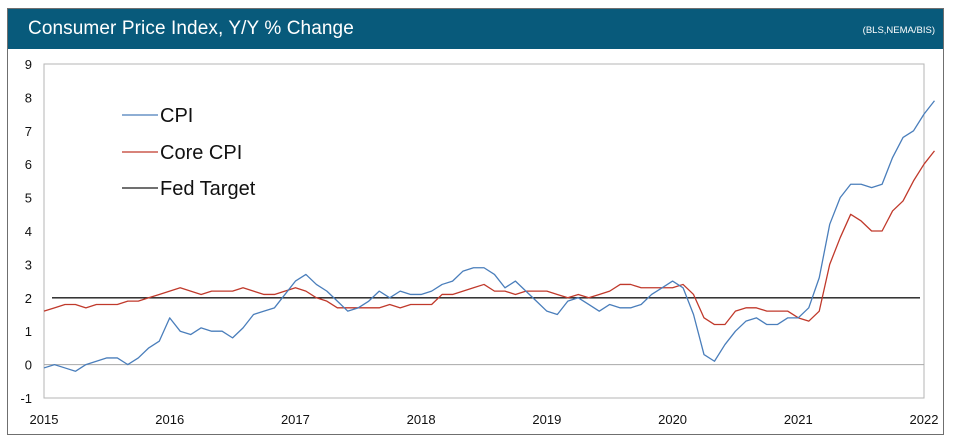  I want to click on y-tick-label: 0, so click(28, 365).